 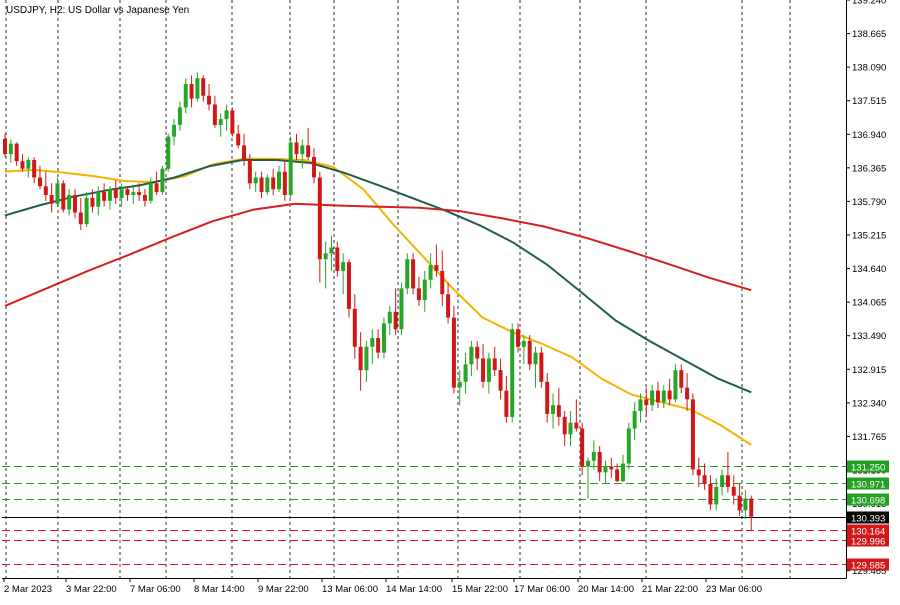 What do you see at coordinates (869, 437) in the screenshot?
I see `price-axis-label: 131.765` at bounding box center [869, 437].